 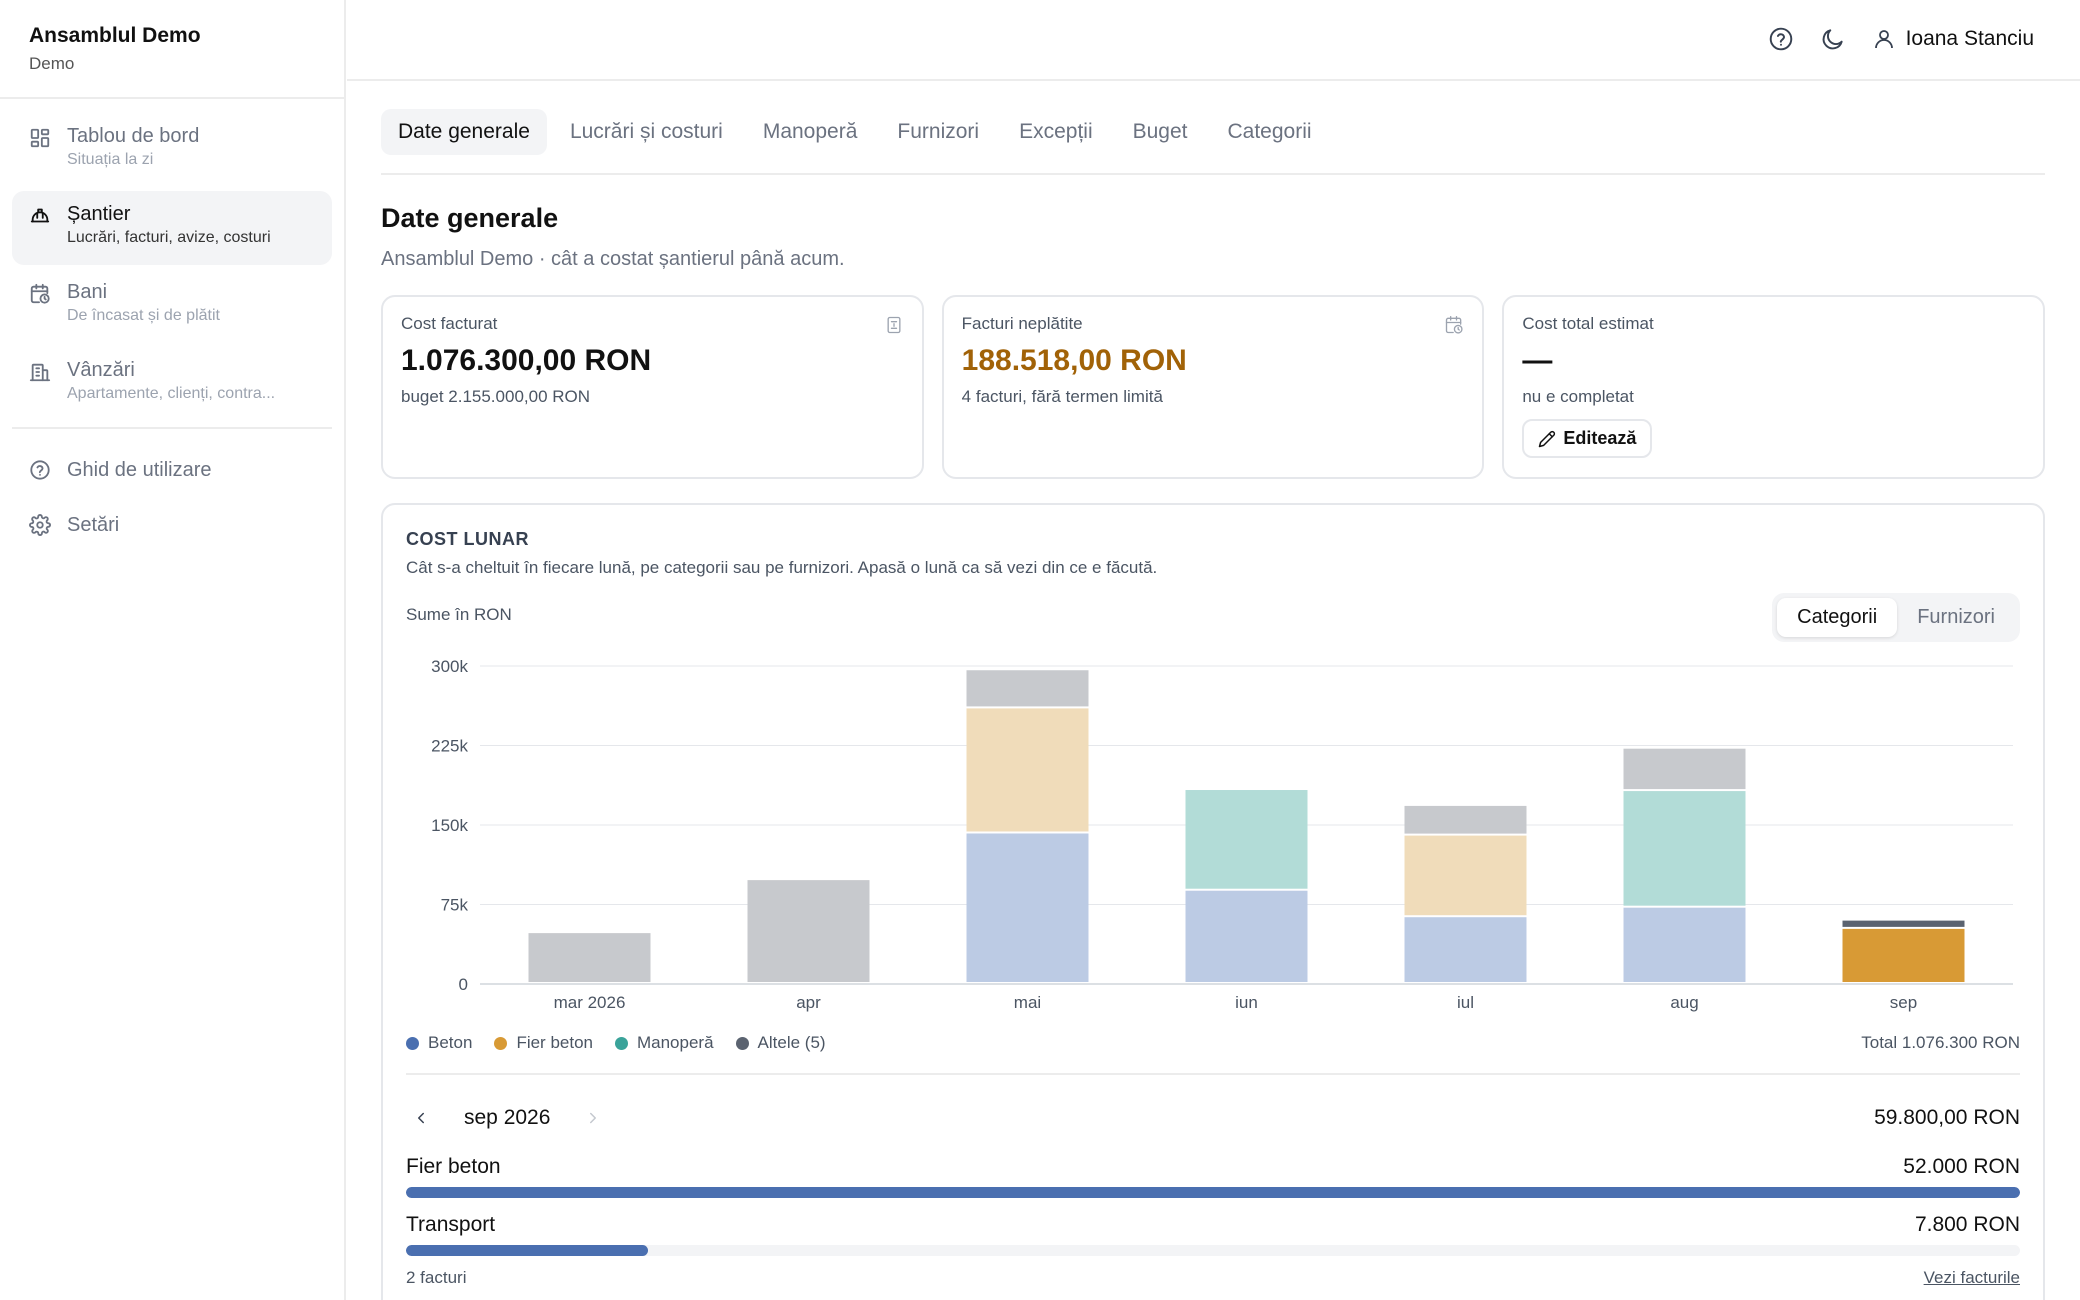 What do you see at coordinates (543, 1043) in the screenshot?
I see `legend-item: Fier beton` at bounding box center [543, 1043].